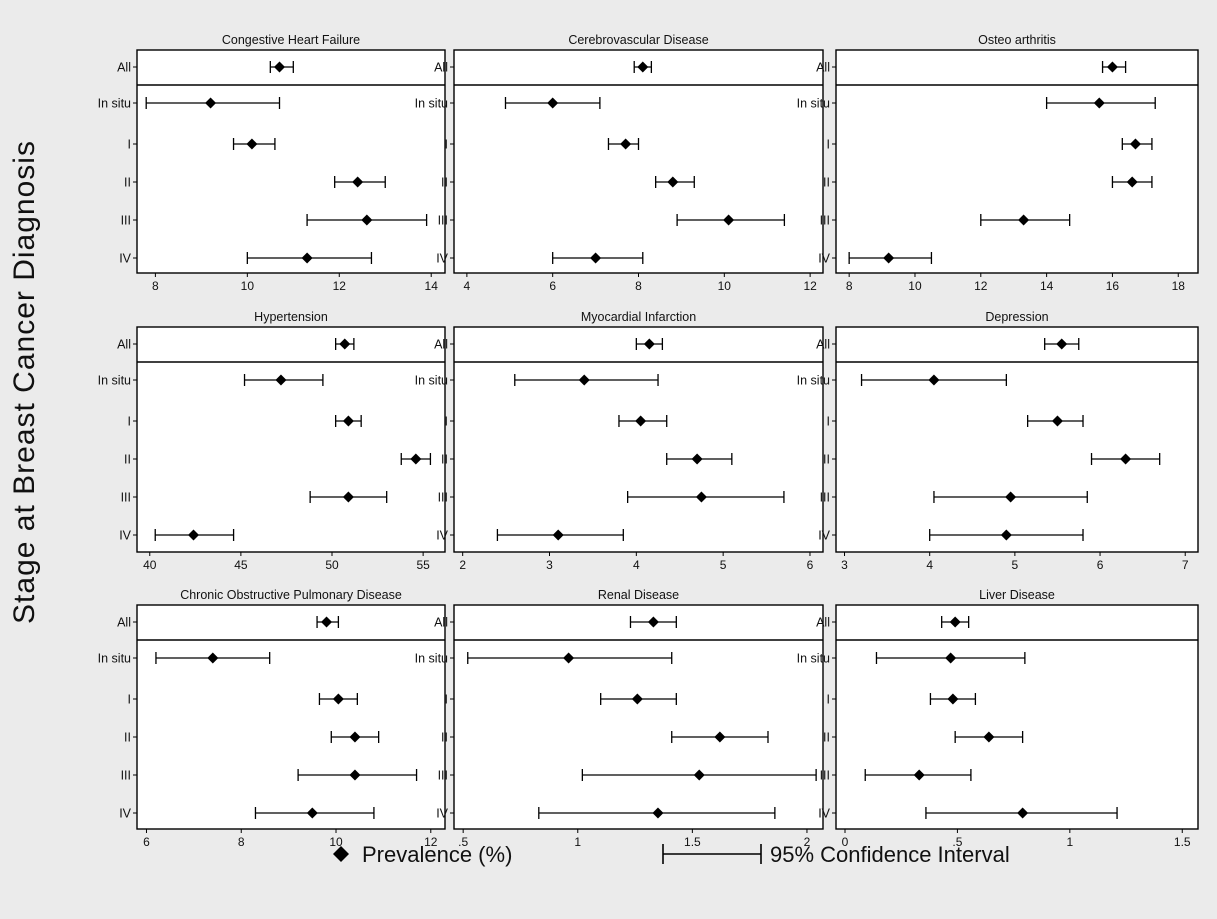 This screenshot has height=919, width=1217. What do you see at coordinates (844, 565) in the screenshot?
I see `x-tick-label: 3` at bounding box center [844, 565].